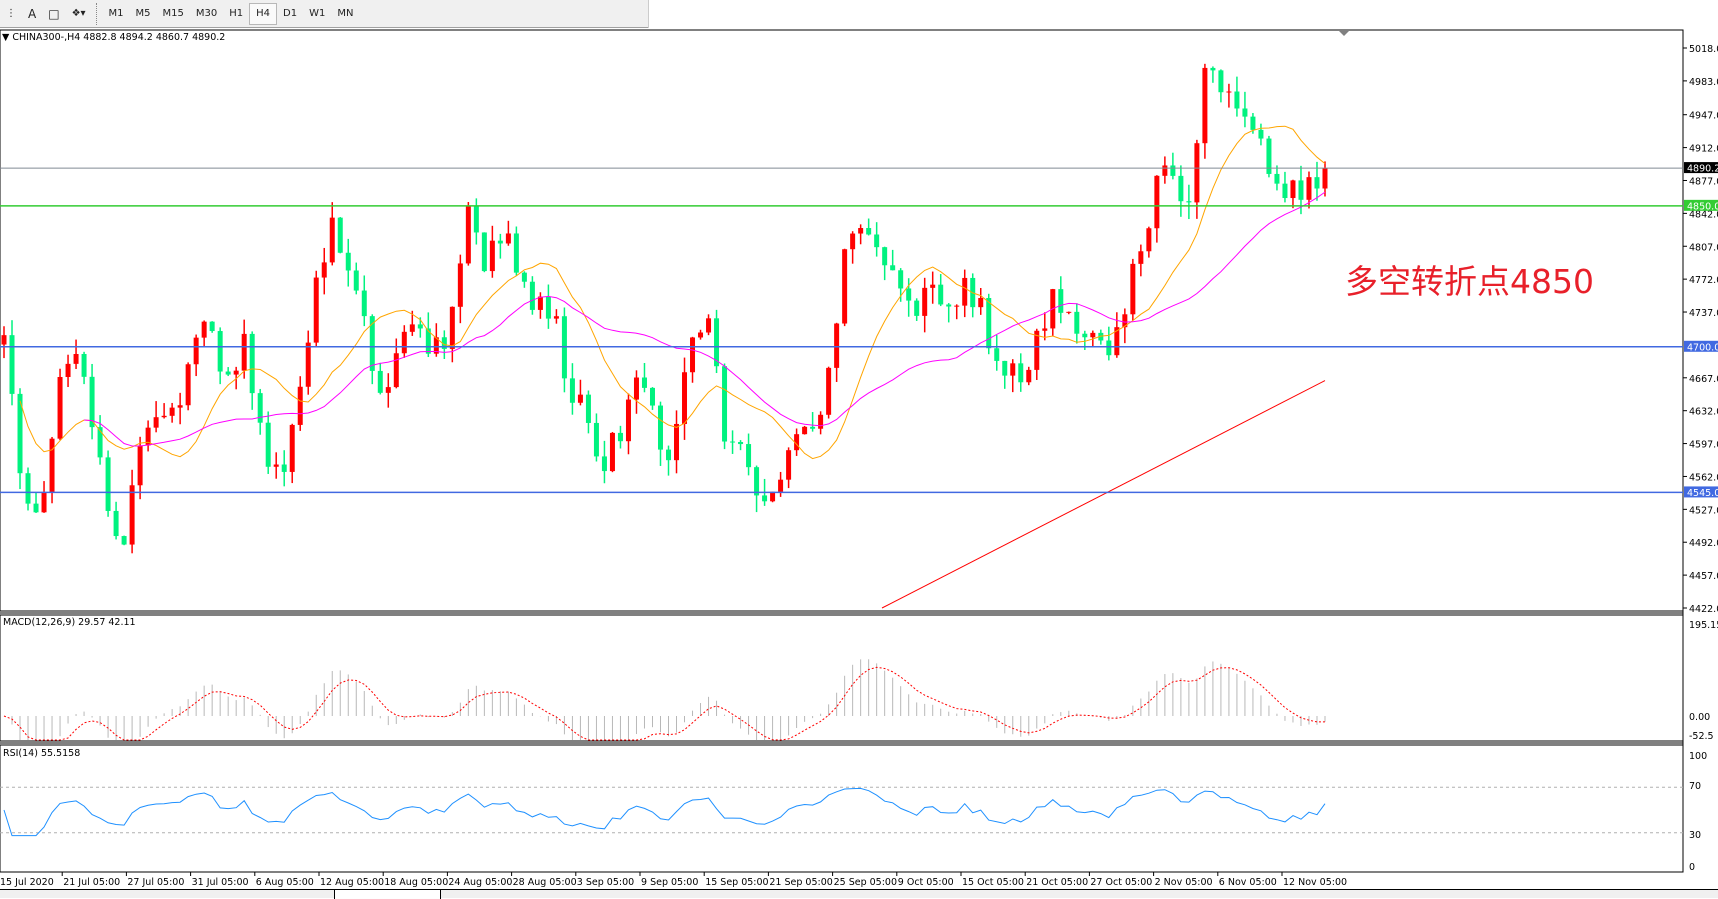 This screenshot has height=899, width=1718. What do you see at coordinates (173, 13) in the screenshot?
I see `timeframe-m15: M15` at bounding box center [173, 13].